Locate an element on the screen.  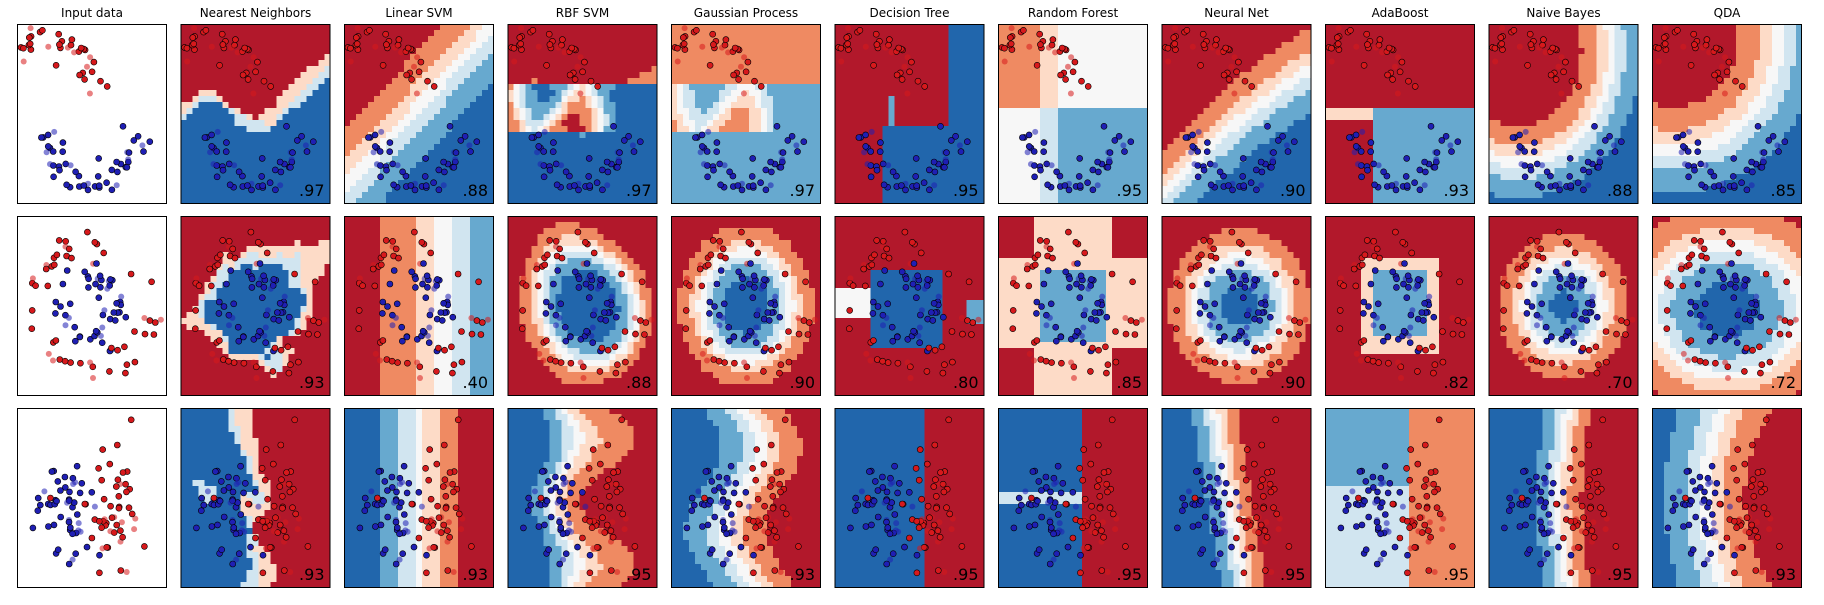
panel: .88 is located at coordinates (419, 114).